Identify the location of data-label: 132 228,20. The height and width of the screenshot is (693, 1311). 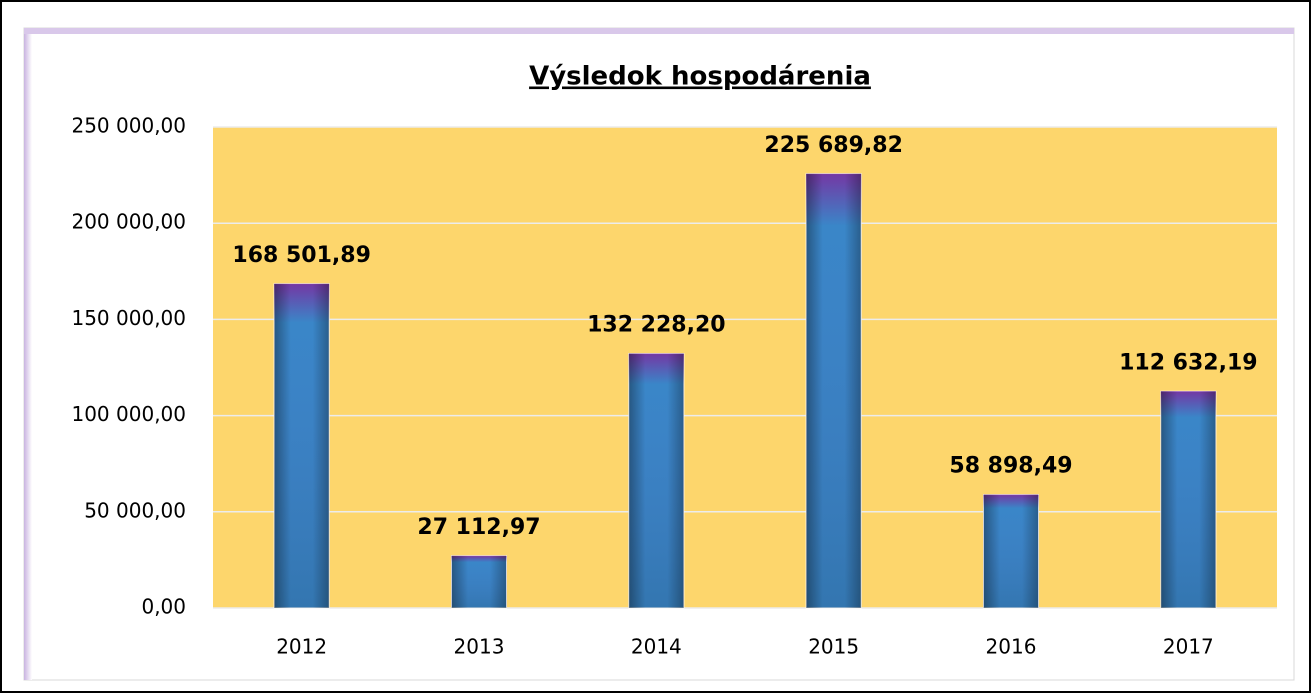
(656, 325).